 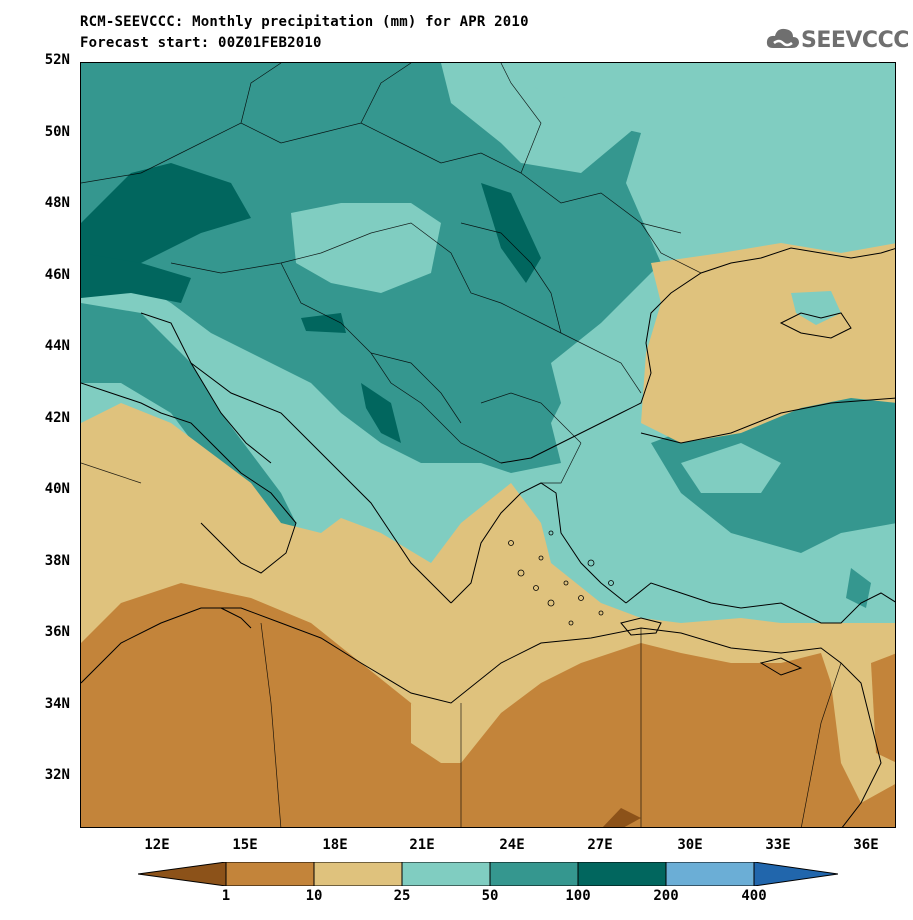 I want to click on lon-label: 24E, so click(x=512, y=845).